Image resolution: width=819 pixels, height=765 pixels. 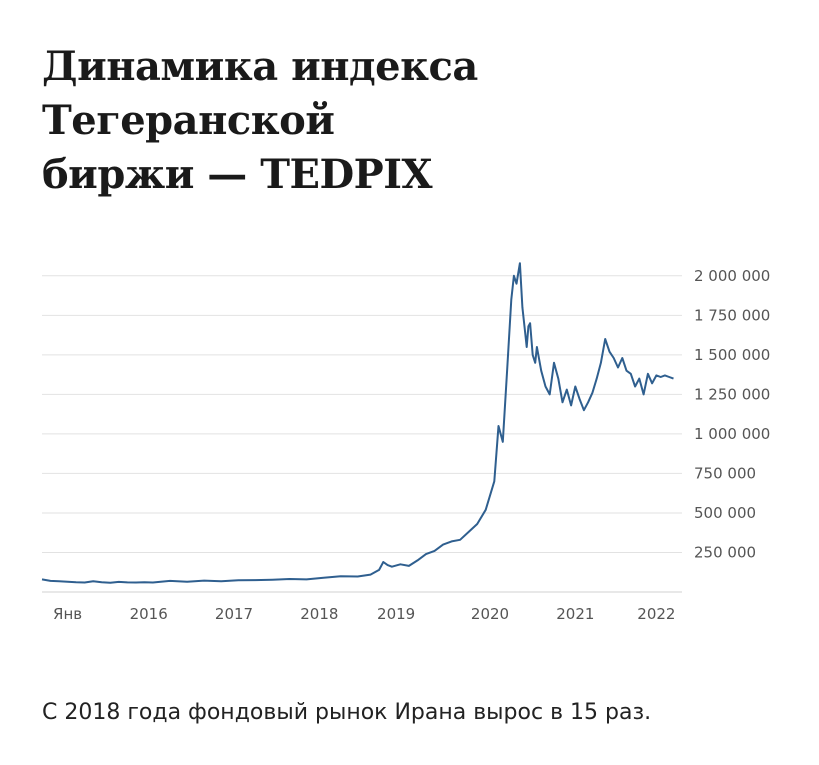 I want to click on x-tick-label: Янв, so click(x=67, y=614).